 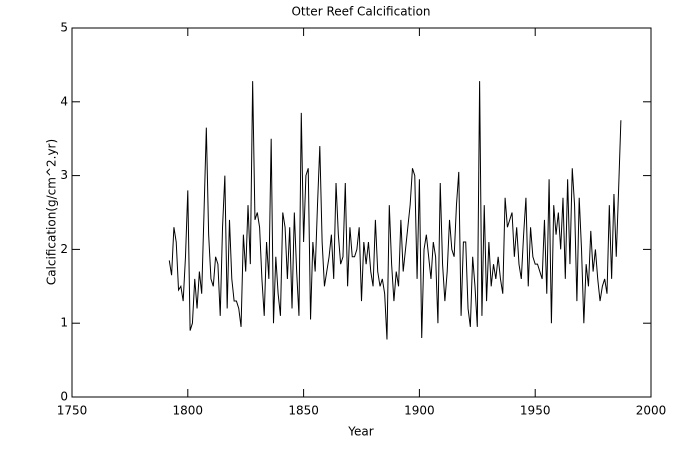 I want to click on x-tick-label: 1750, so click(x=72, y=411).